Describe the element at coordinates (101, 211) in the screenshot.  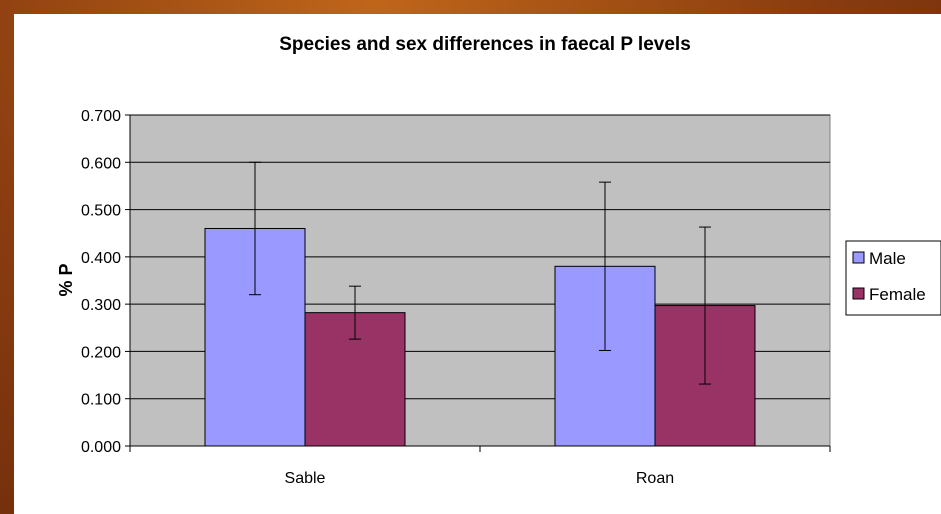
I see `y-tick-label: 0.500` at that location.